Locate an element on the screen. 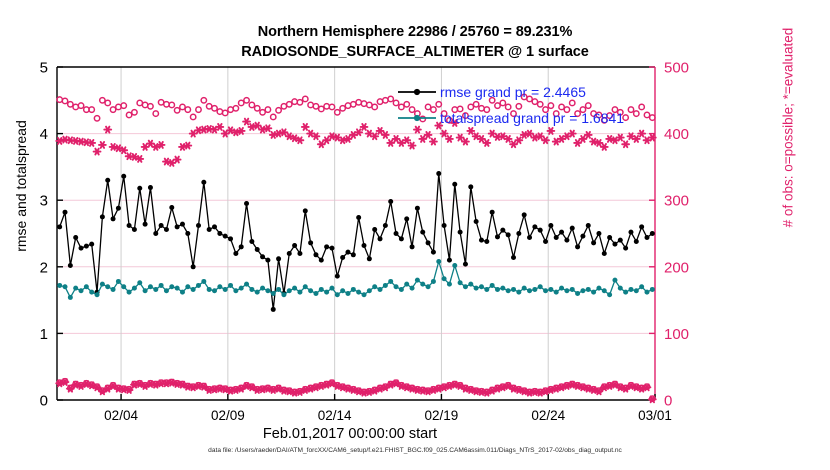 Image resolution: width=830 pixels, height=470 pixels. legend-item-0: rmse grand pr = 2.4465 is located at coordinates (492, 92).